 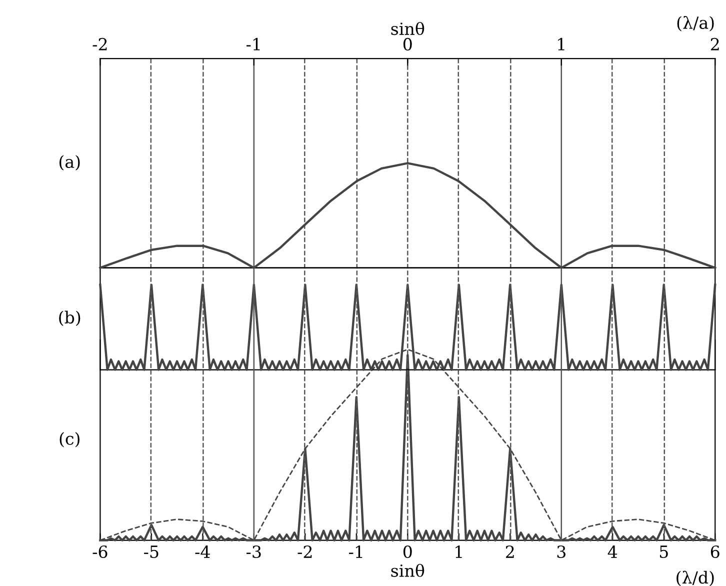 What do you see at coordinates (202, 551) in the screenshot?
I see `x-tick-label: -4` at bounding box center [202, 551].